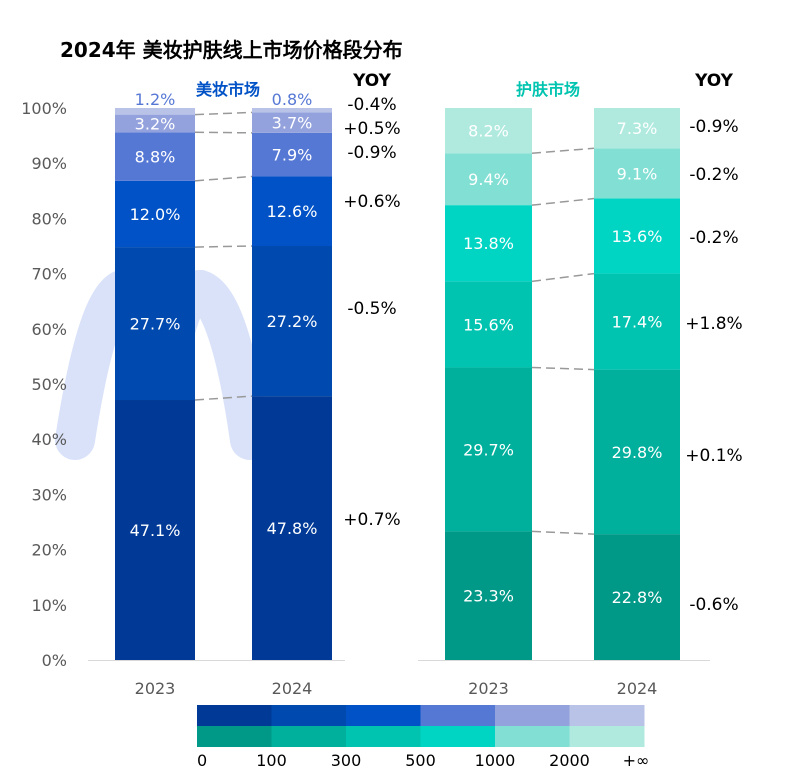  Describe the element at coordinates (49, 274) in the screenshot. I see `y-tick-label: 70%` at that location.